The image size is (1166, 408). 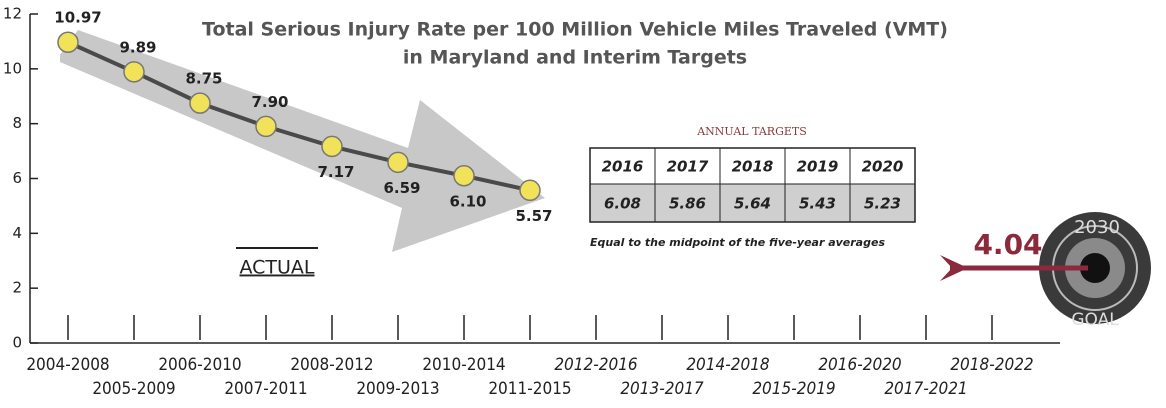 I want to click on table-year: 2019, so click(x=818, y=167).